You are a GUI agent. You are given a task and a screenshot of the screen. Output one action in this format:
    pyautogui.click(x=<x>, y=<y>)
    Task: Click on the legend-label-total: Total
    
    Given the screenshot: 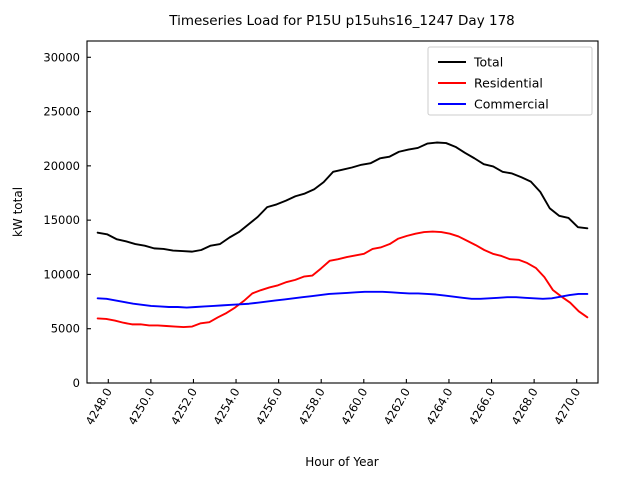 What is the action you would take?
    pyautogui.click(x=488, y=62)
    